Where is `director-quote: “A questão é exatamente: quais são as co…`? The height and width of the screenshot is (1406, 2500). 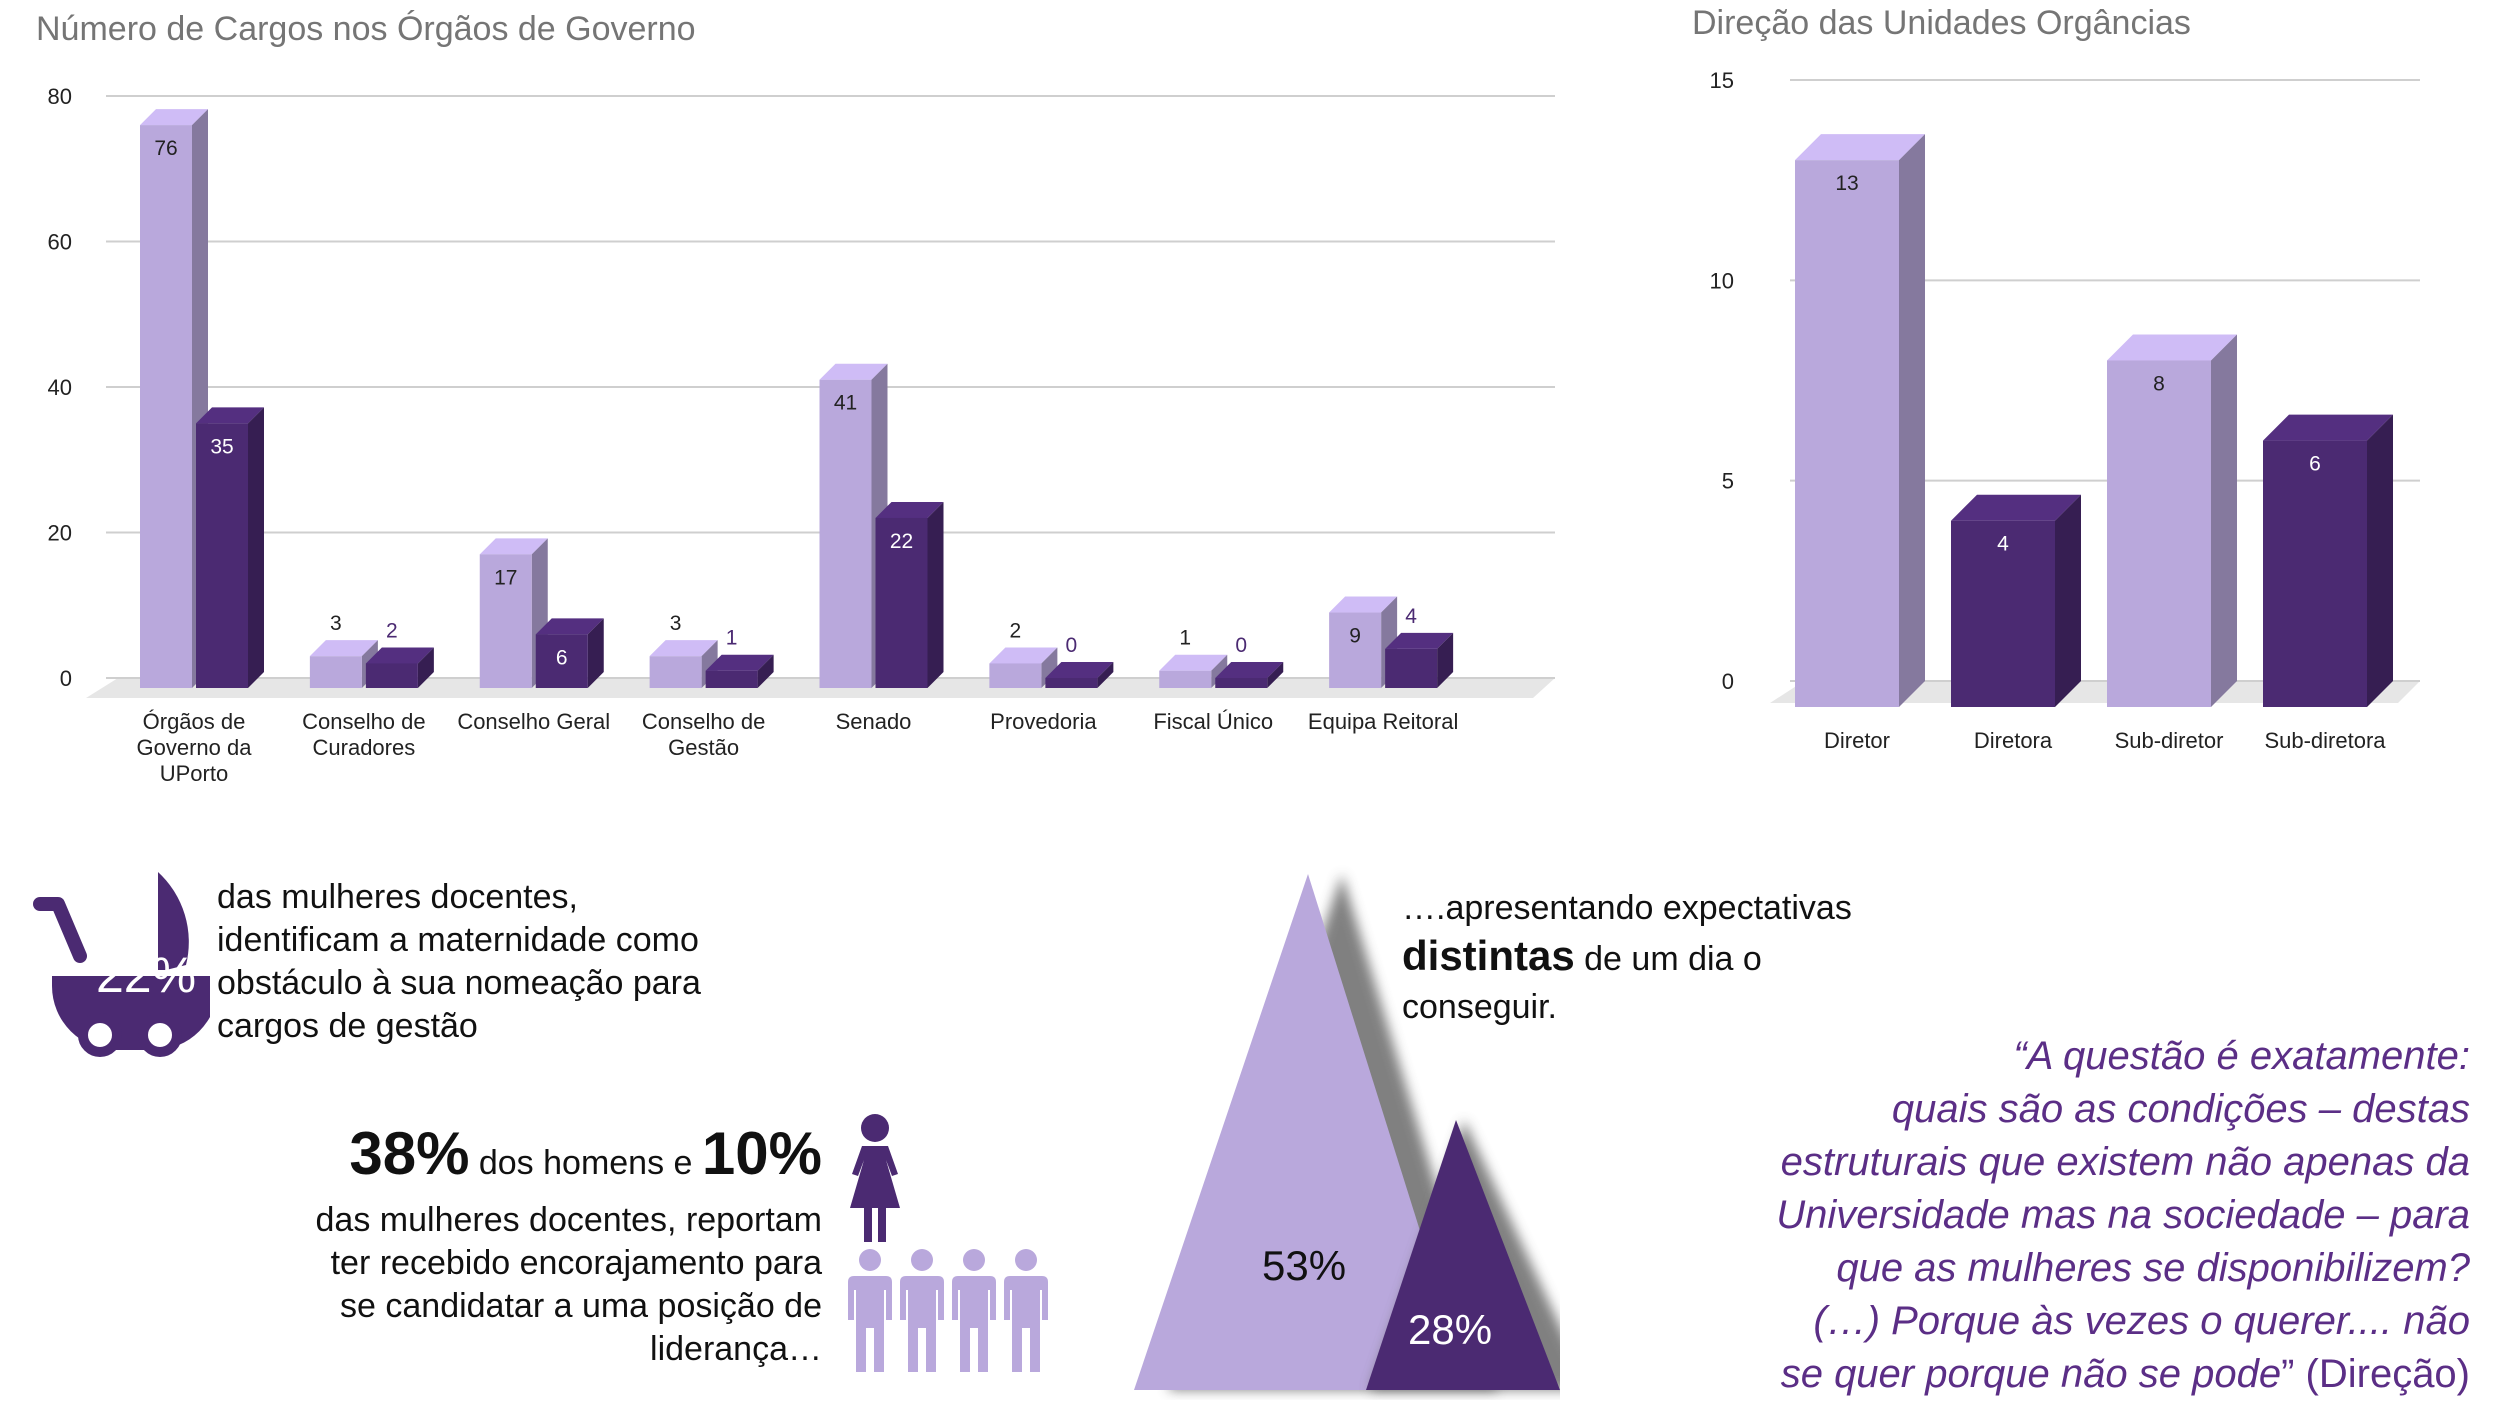
director-quote: “A questão é exatamente: quais são as co… is located at coordinates (2123, 1215).